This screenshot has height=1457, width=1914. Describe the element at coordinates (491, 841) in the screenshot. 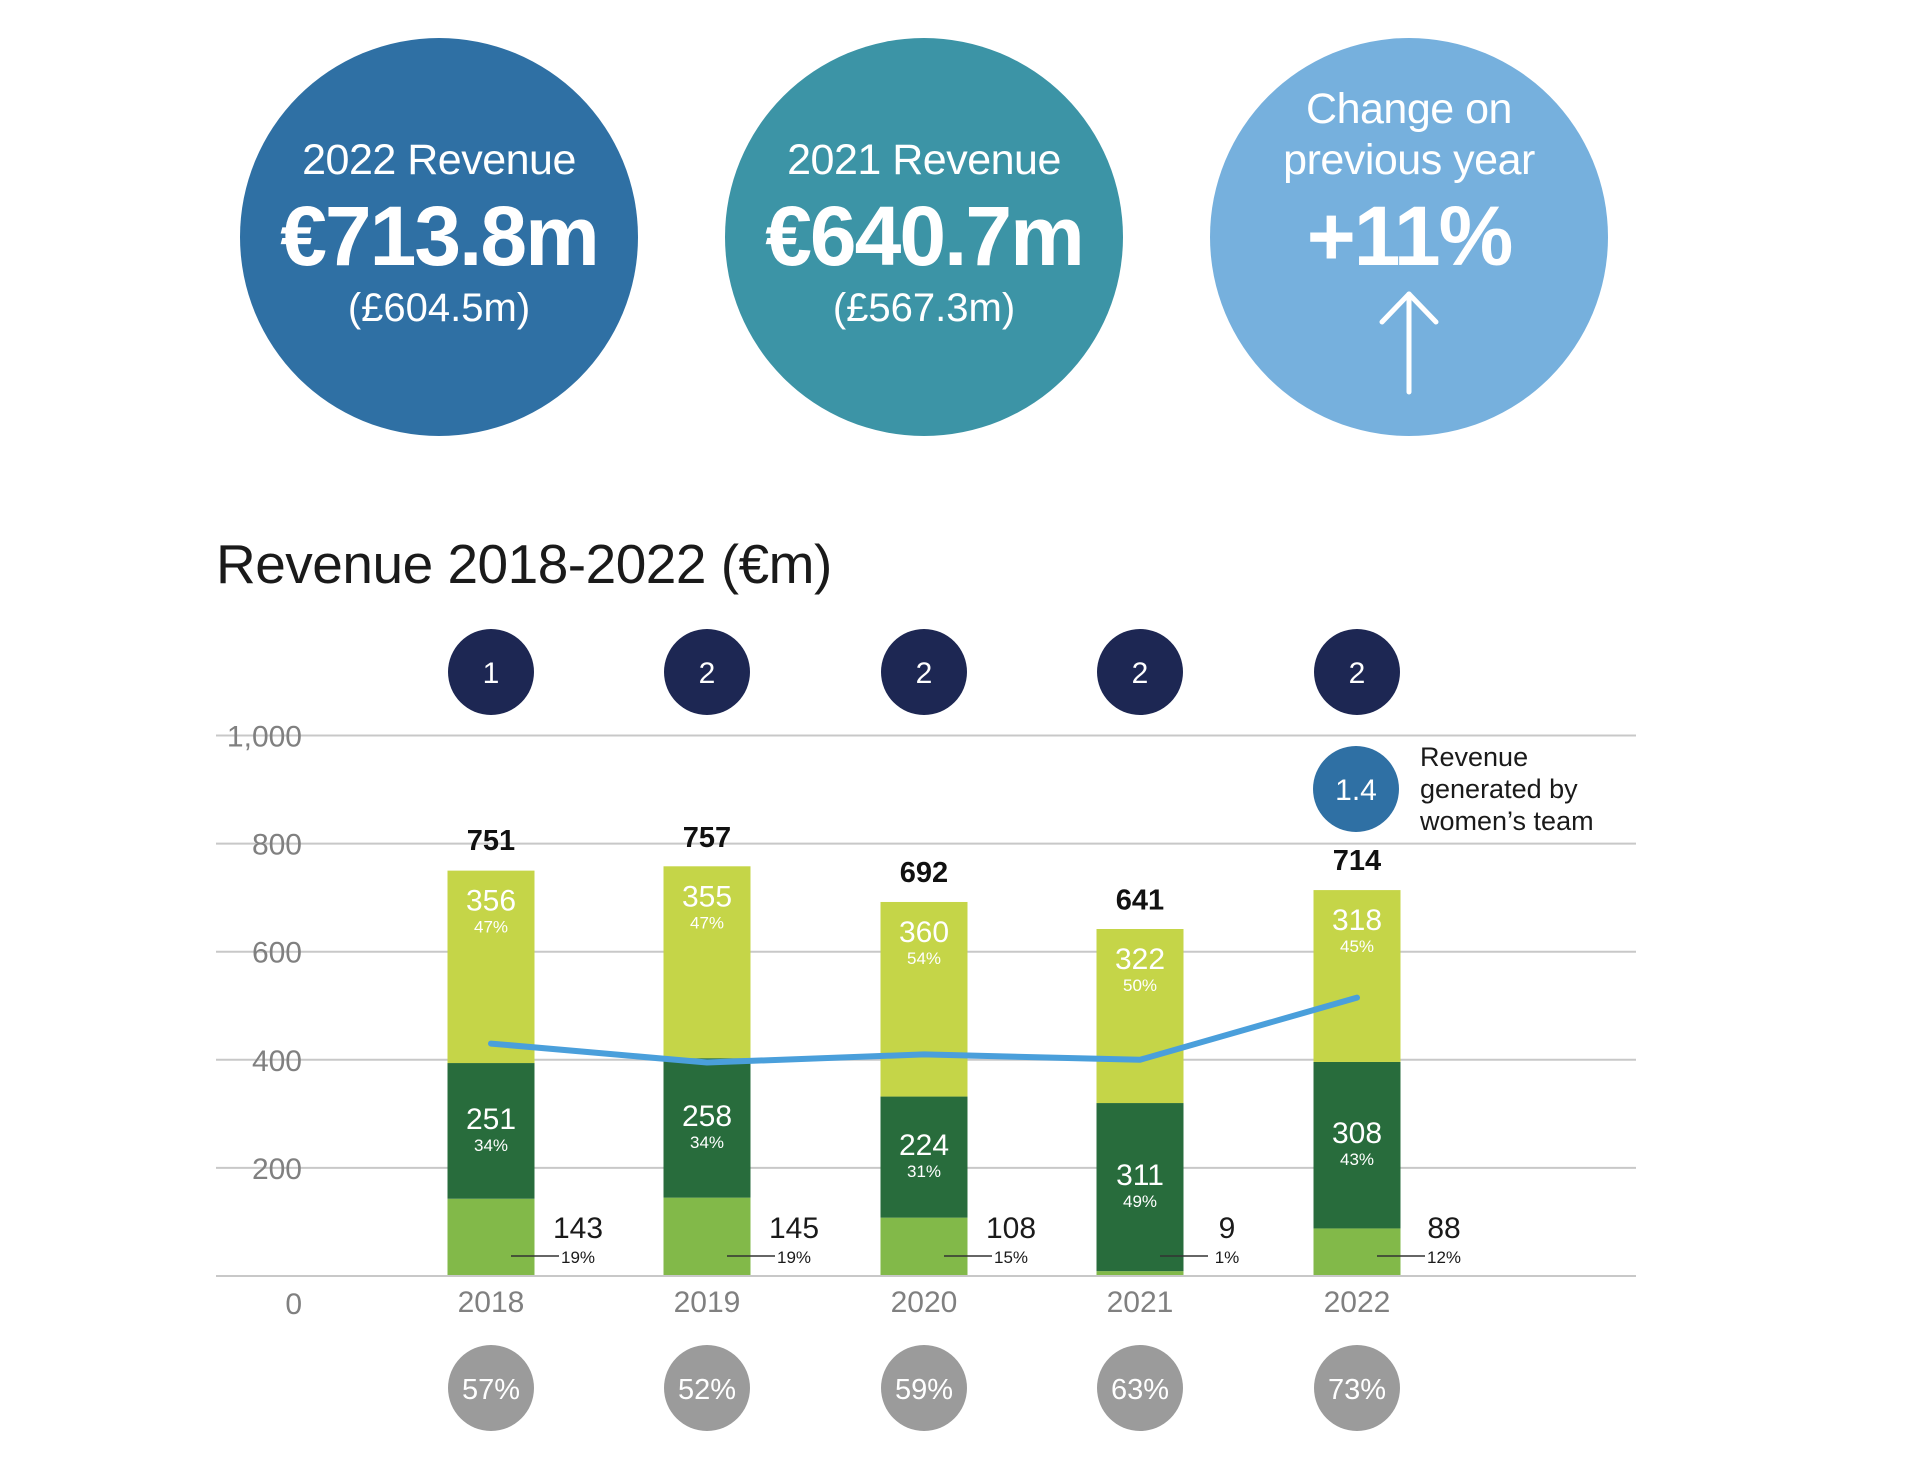

I see `total-label: 751` at that location.